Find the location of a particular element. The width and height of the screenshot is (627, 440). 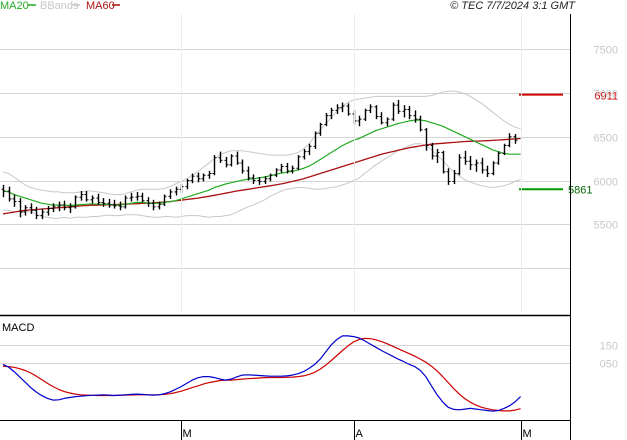

macd-tick-label: 150 is located at coordinates (609, 347).